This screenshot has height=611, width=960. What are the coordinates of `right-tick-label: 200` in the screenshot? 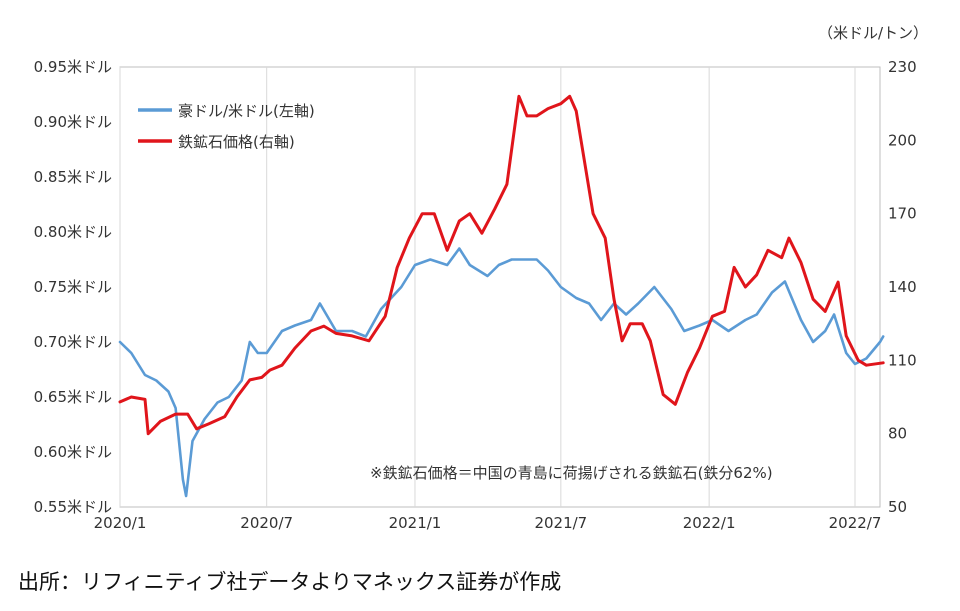 It's located at (902, 140).